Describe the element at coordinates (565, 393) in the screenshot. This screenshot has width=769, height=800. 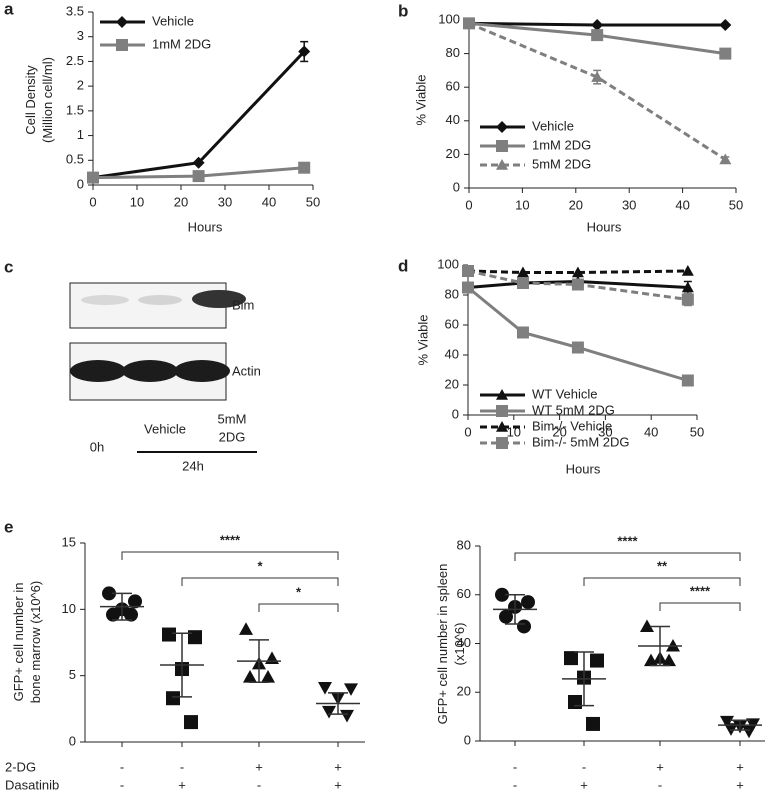
I see `legend-label: WT Vehicle` at that location.